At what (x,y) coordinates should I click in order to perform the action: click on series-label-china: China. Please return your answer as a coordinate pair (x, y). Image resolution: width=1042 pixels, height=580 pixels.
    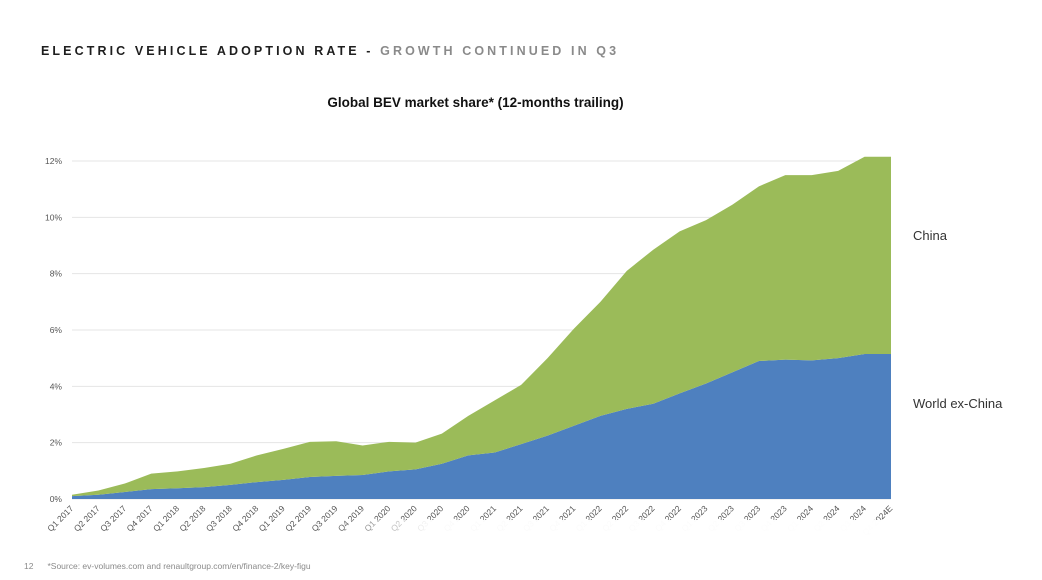
    Looking at the image, I should click on (930, 235).